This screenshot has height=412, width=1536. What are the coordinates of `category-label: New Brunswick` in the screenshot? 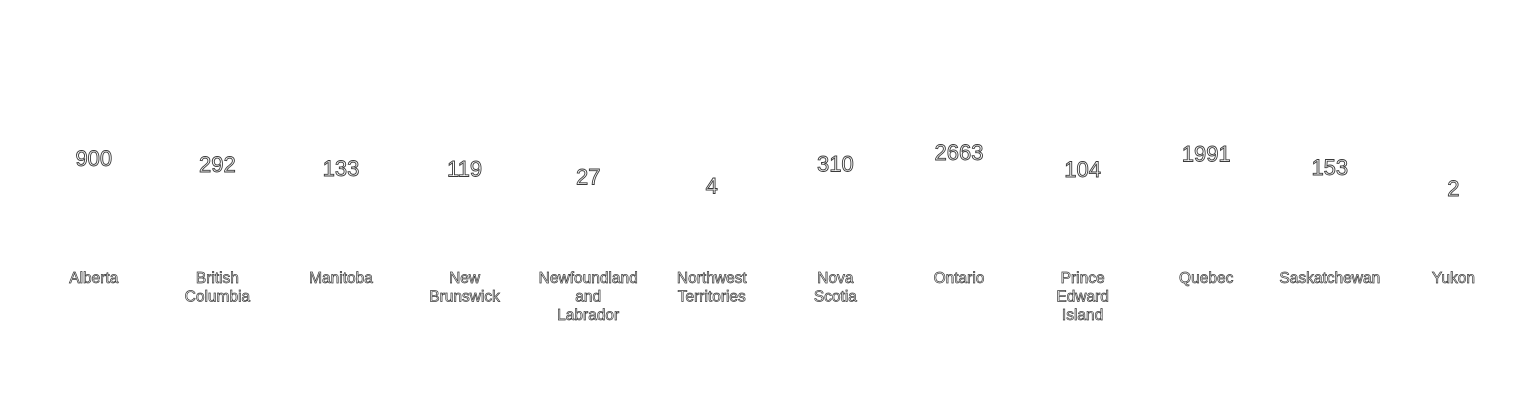 It's located at (464, 288).